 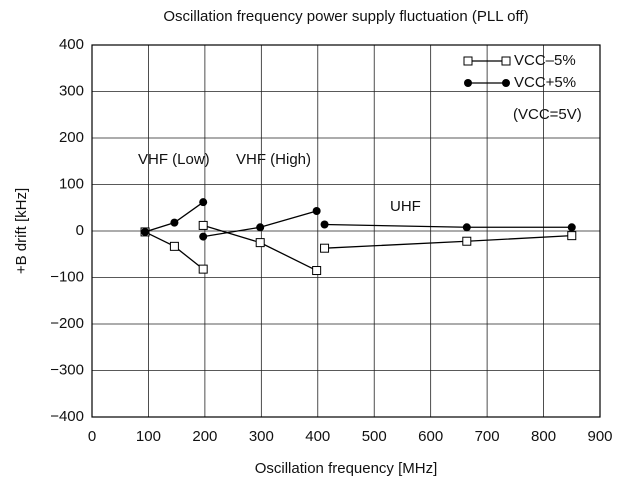 What do you see at coordinates (545, 60) in the screenshot?
I see `legend-label: VCC–5%` at bounding box center [545, 60].